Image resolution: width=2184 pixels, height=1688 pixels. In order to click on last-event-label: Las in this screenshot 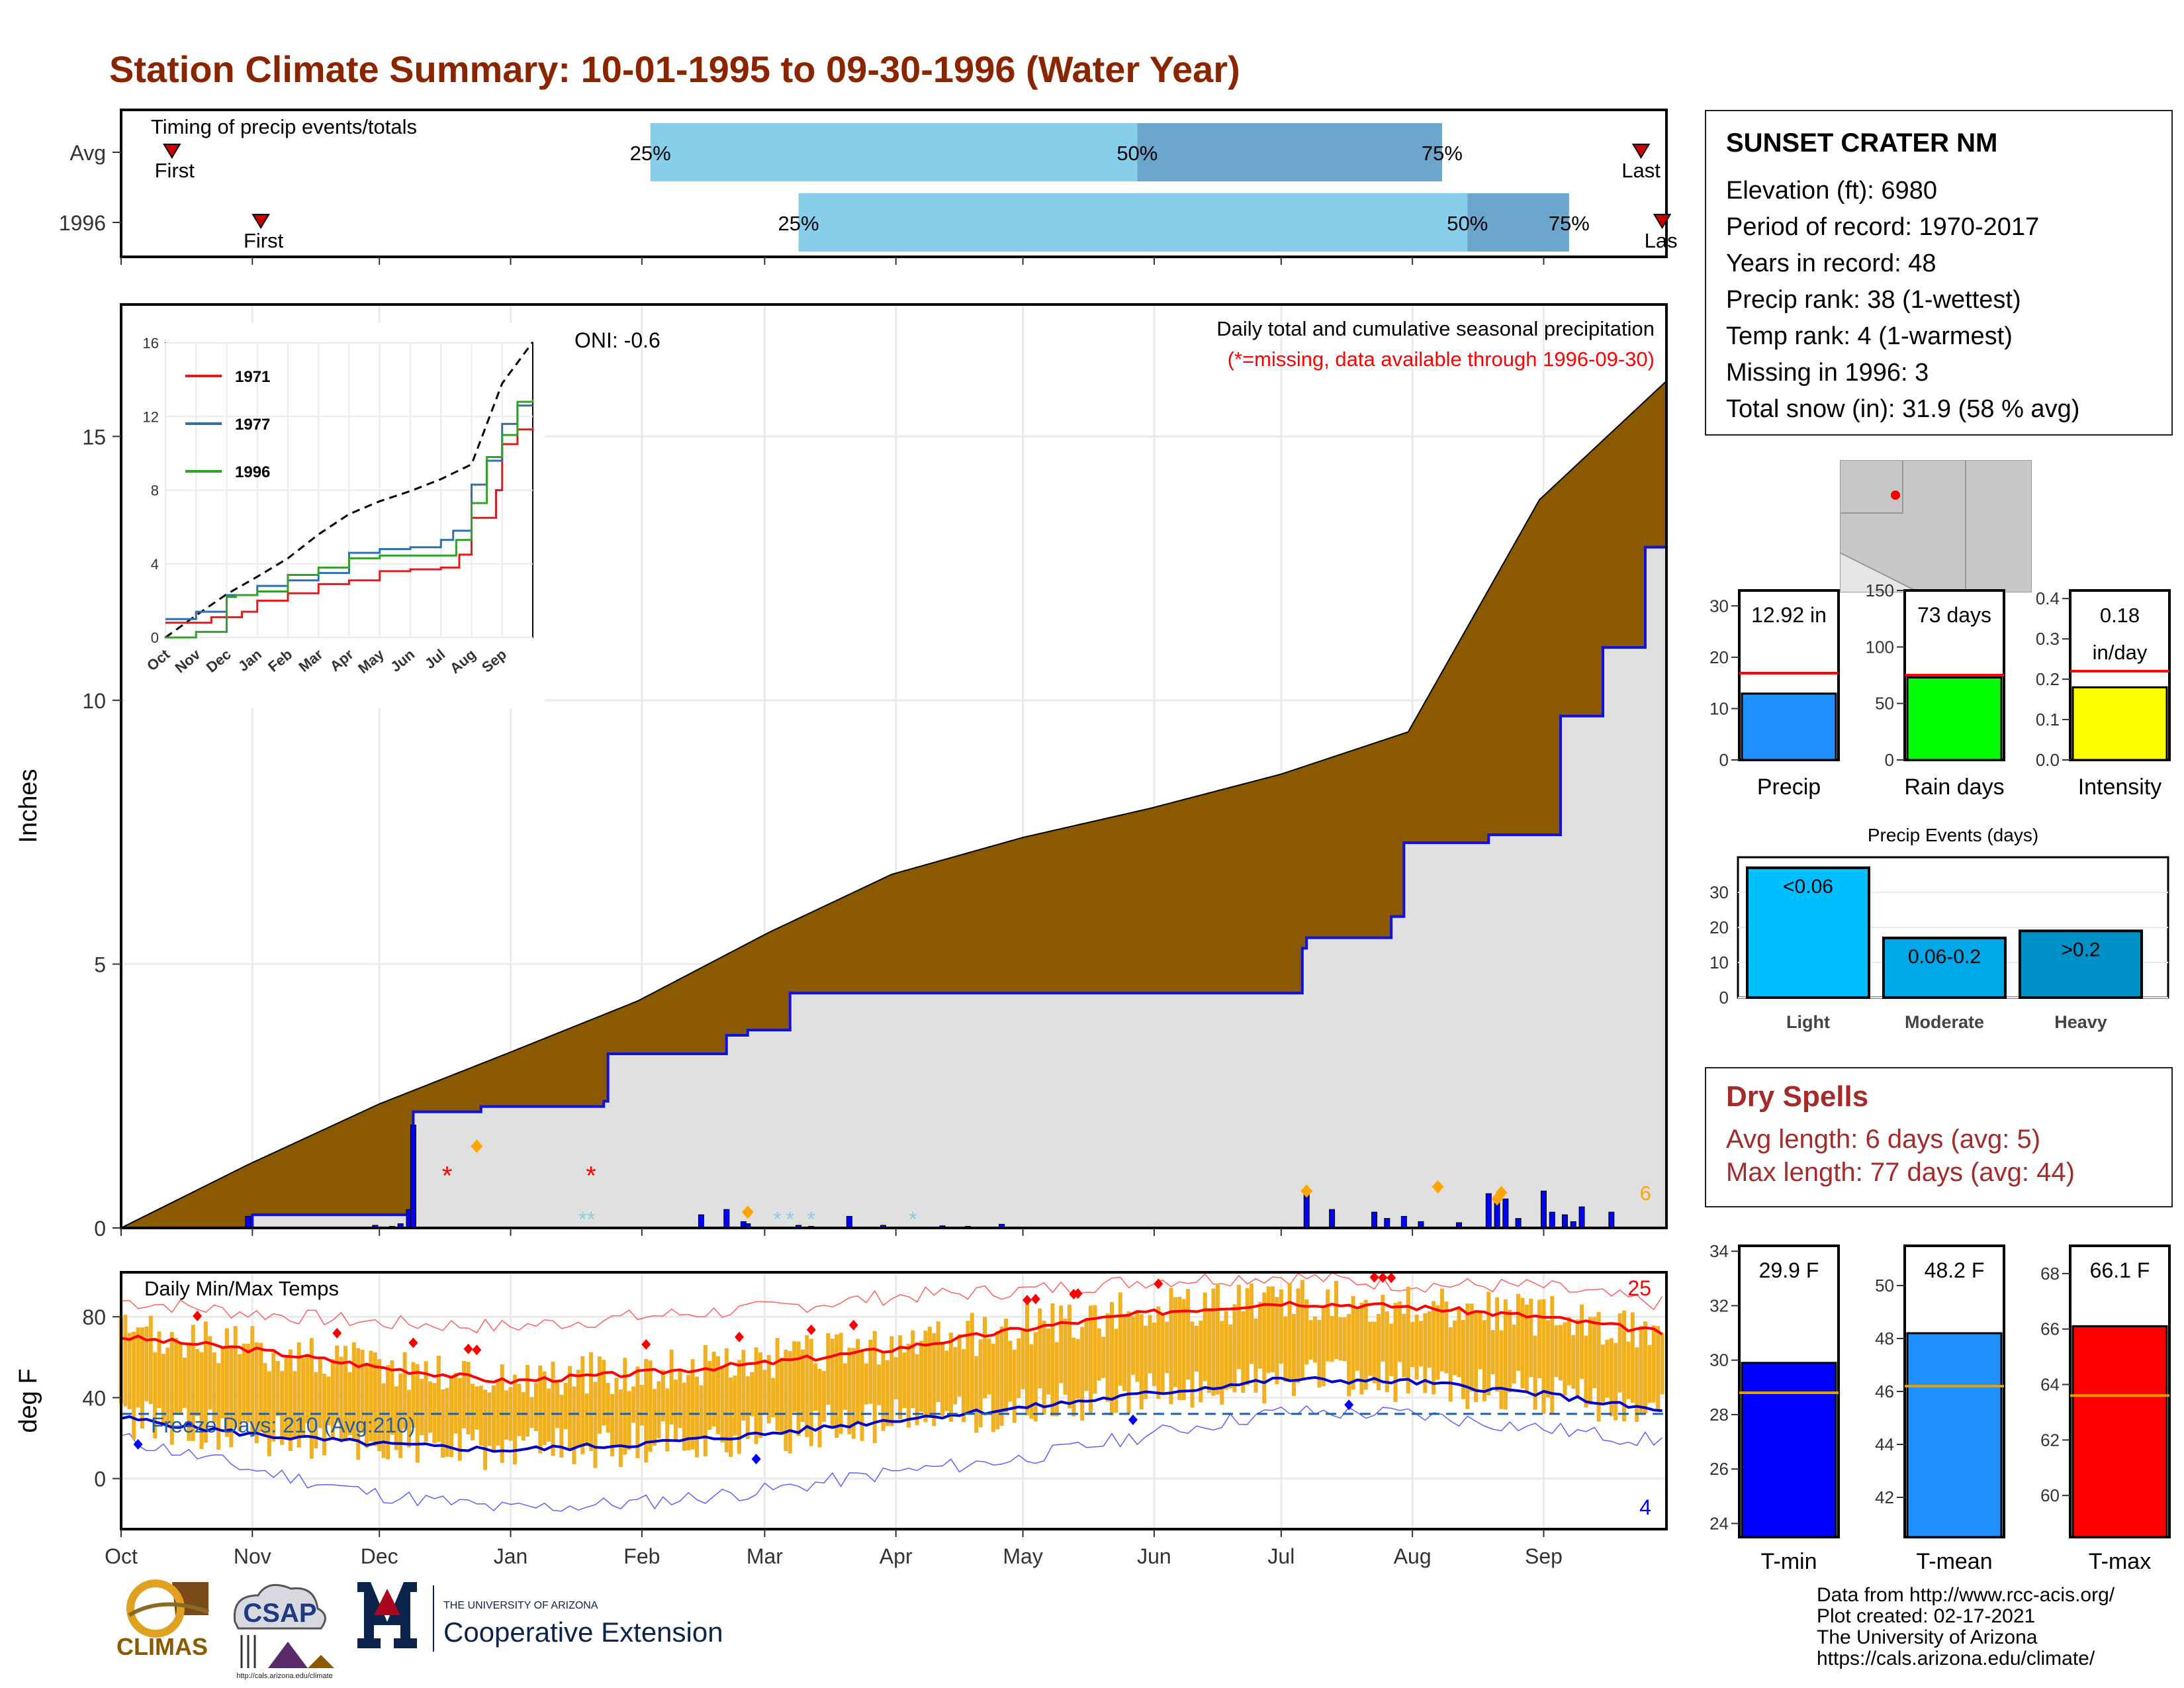, I will do `click(1661, 240)`.